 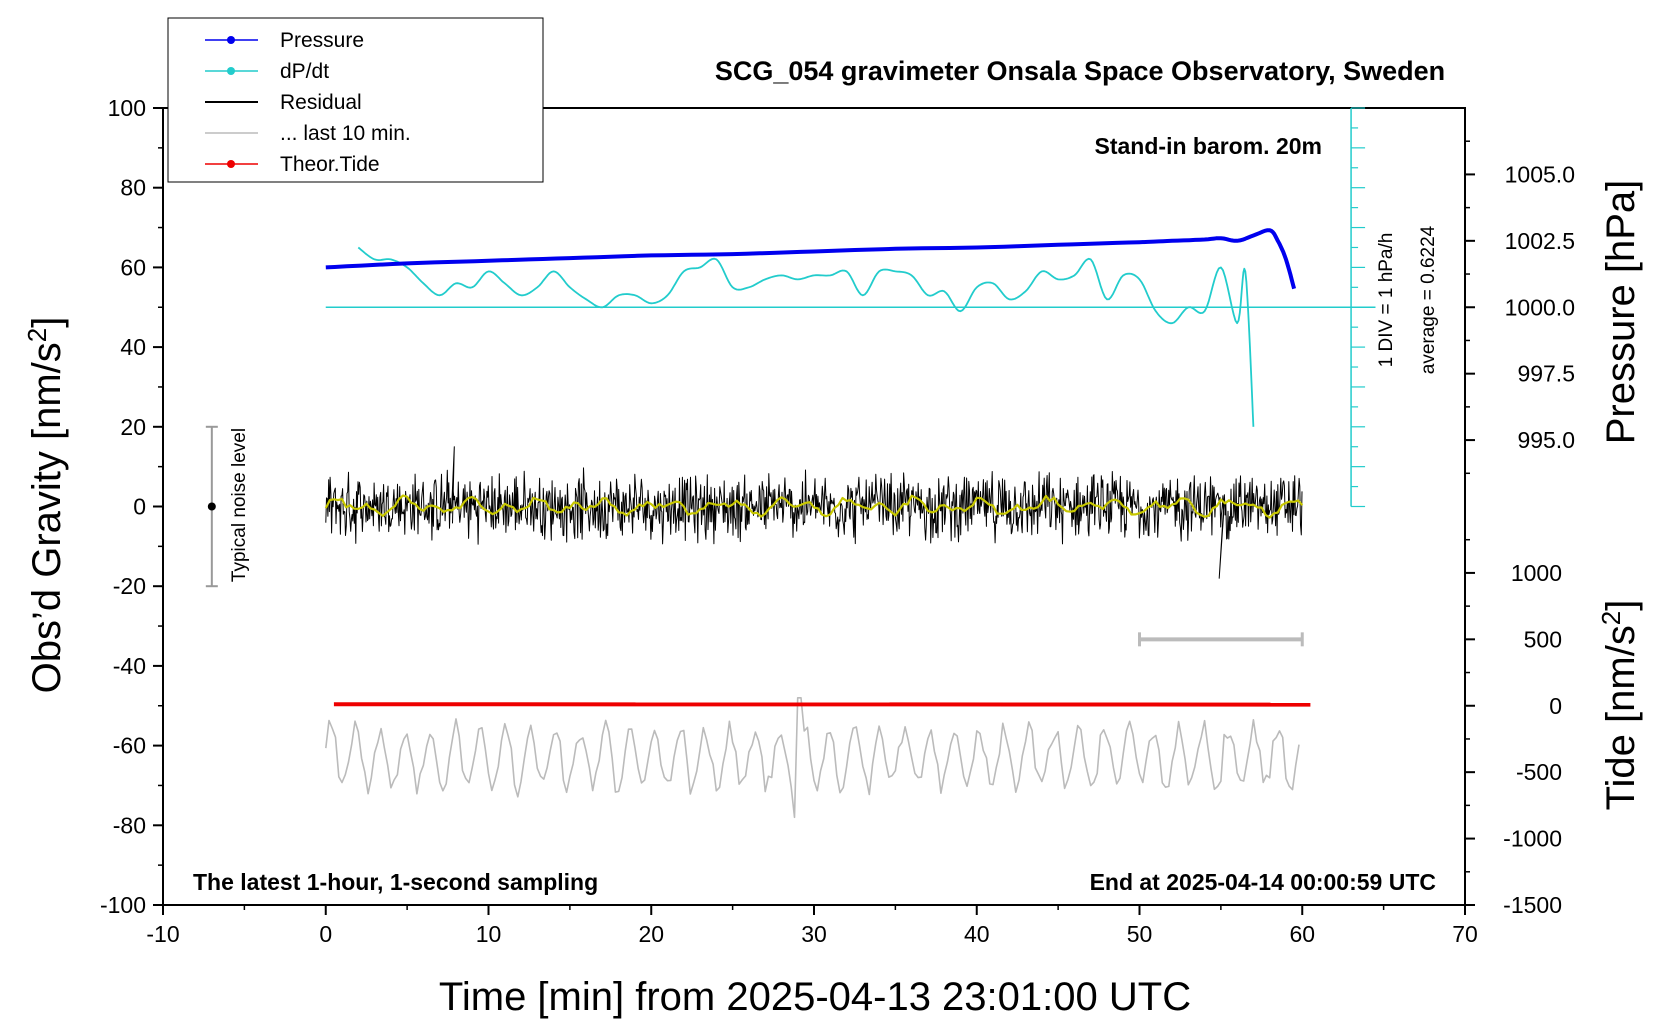 What do you see at coordinates (133, 347) in the screenshot?
I see `y-tick-label: 40` at bounding box center [133, 347].